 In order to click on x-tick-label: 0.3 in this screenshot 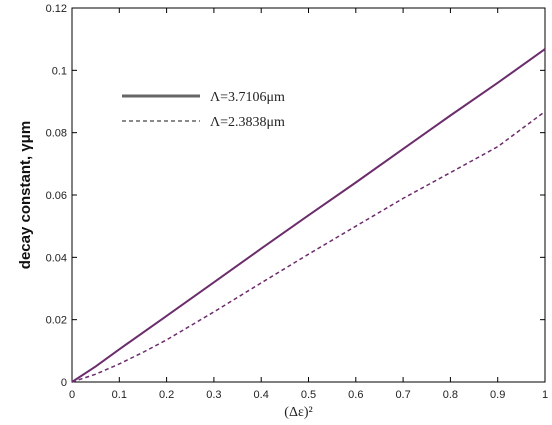, I will do `click(213, 395)`.